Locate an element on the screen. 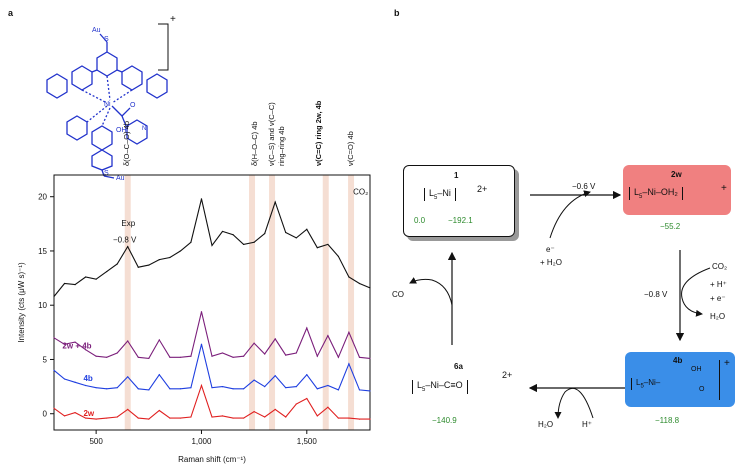 This screenshot has height=470, width=753. species-6a-value: −140.9 is located at coordinates (444, 420).